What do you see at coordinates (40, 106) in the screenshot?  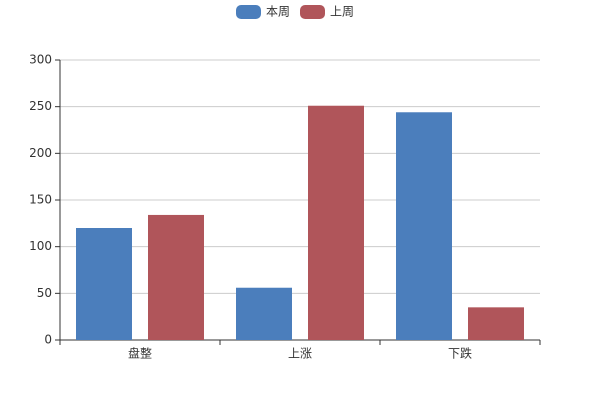 I see `y-tick-label: 250` at bounding box center [40, 106].